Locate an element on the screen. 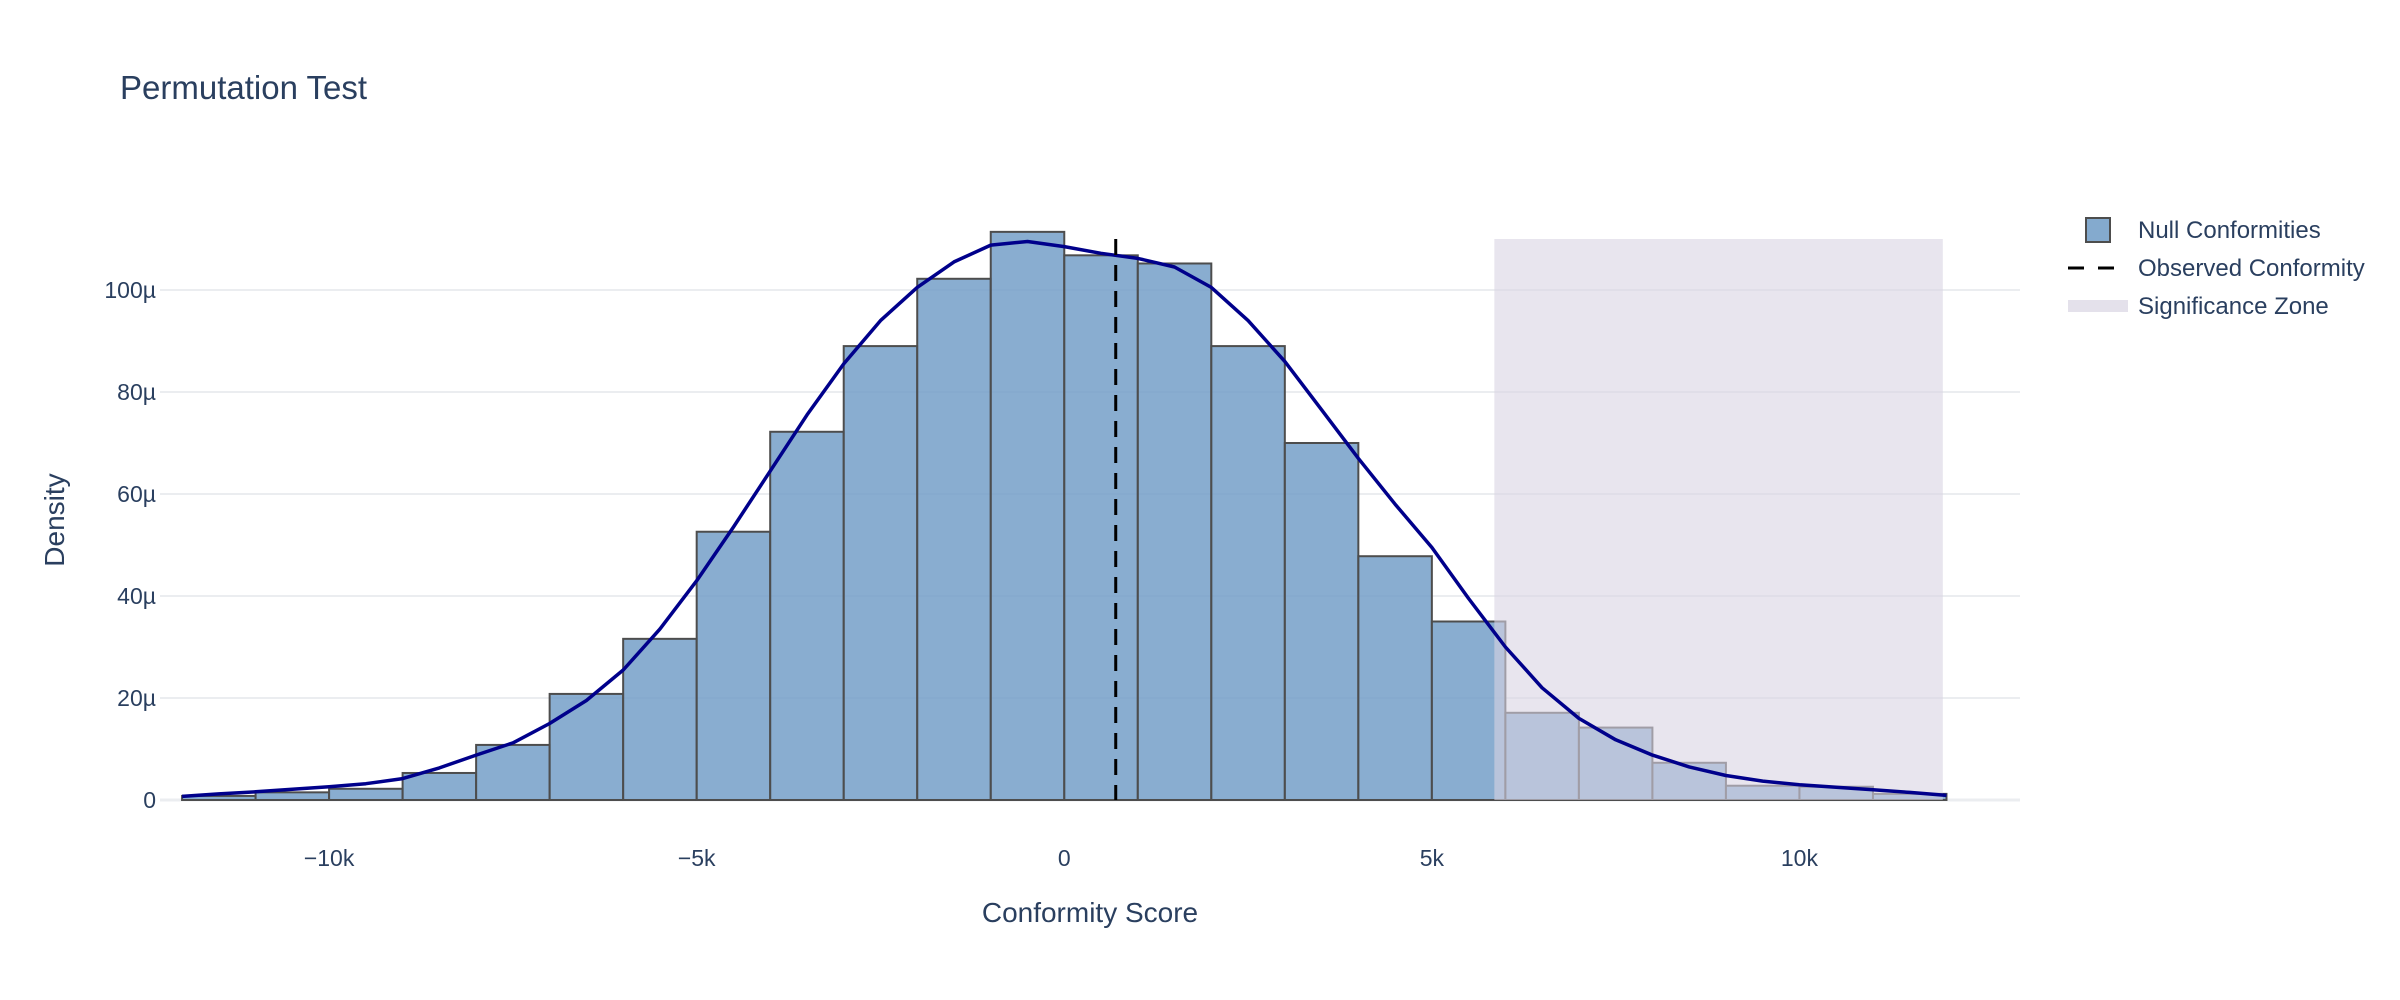  significance-zone-layer is located at coordinates (1718, 519).